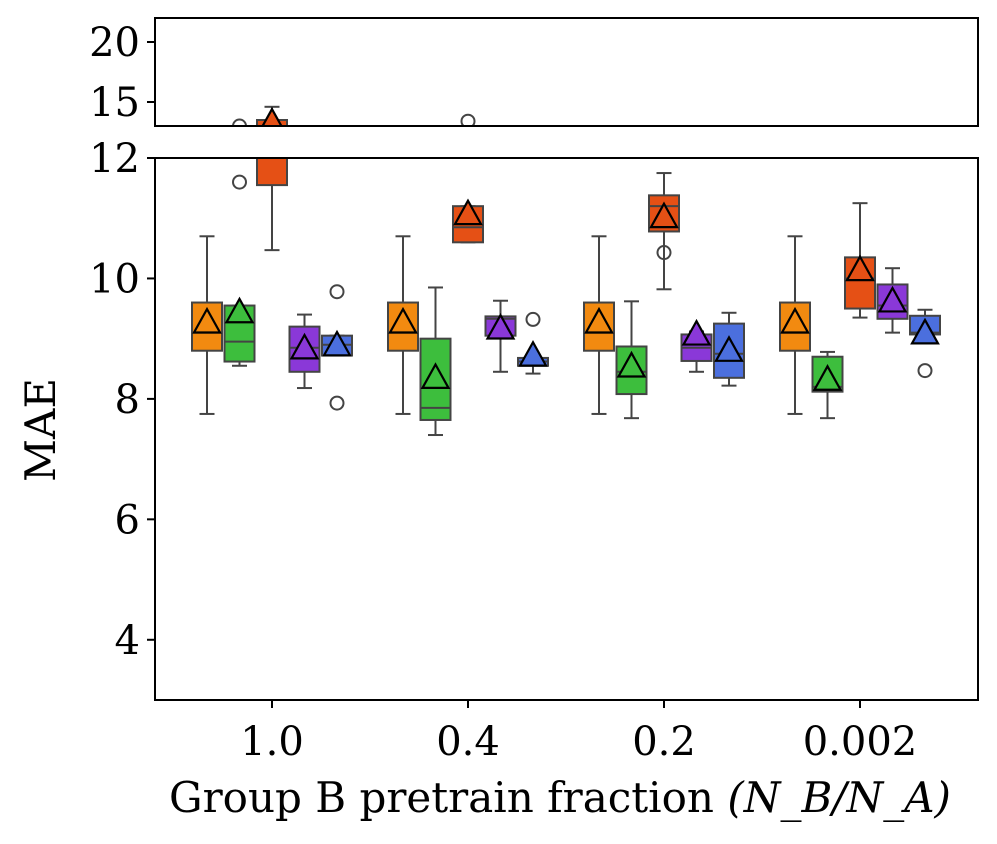 The height and width of the screenshot is (844, 997). Describe the element at coordinates (729, 348) in the screenshot. I see `mean-marker-lower-s4-c2` at that location.